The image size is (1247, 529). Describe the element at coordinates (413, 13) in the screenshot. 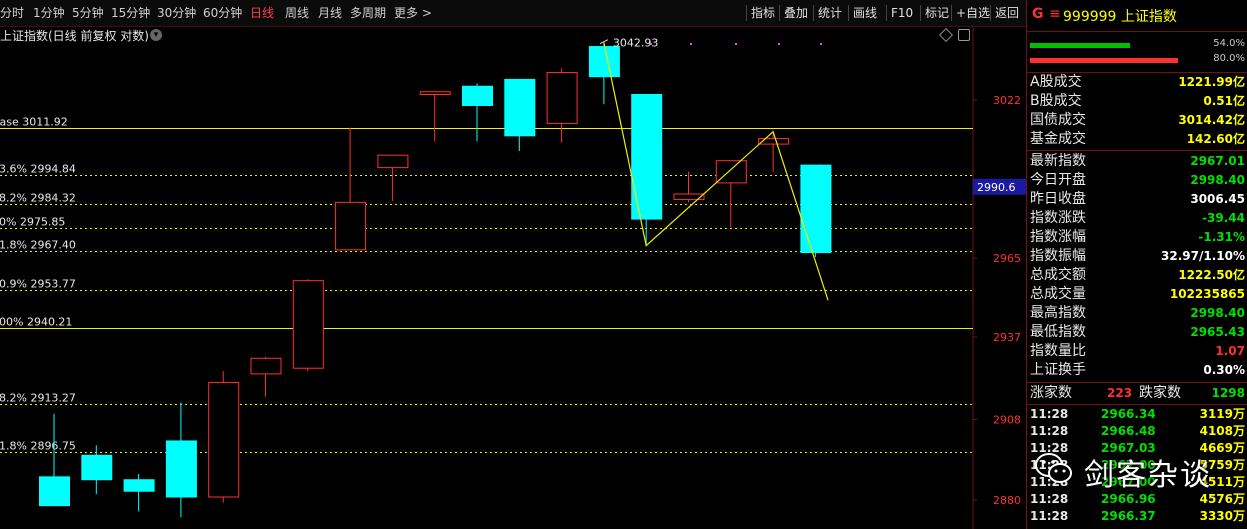

I see `period-tab-10: 更多 >` at that location.